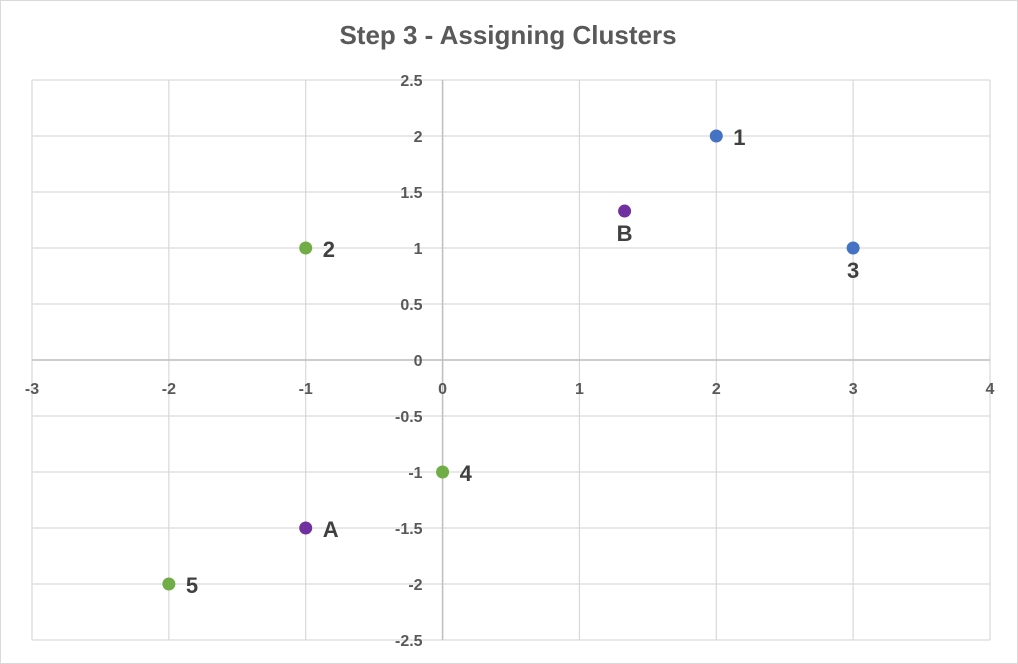 The width and height of the screenshot is (1018, 664). I want to click on x-tick-label: 3, so click(853, 389).